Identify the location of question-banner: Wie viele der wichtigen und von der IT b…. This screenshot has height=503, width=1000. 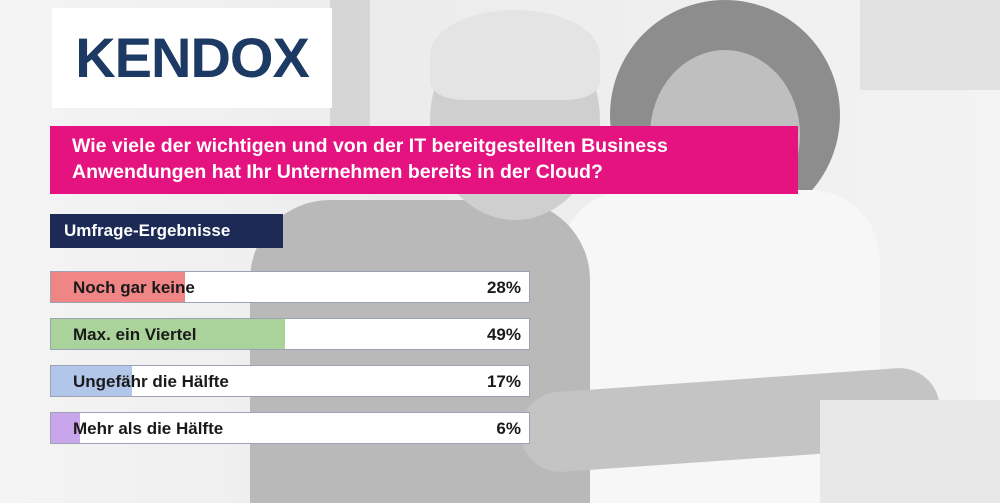
(424, 160).